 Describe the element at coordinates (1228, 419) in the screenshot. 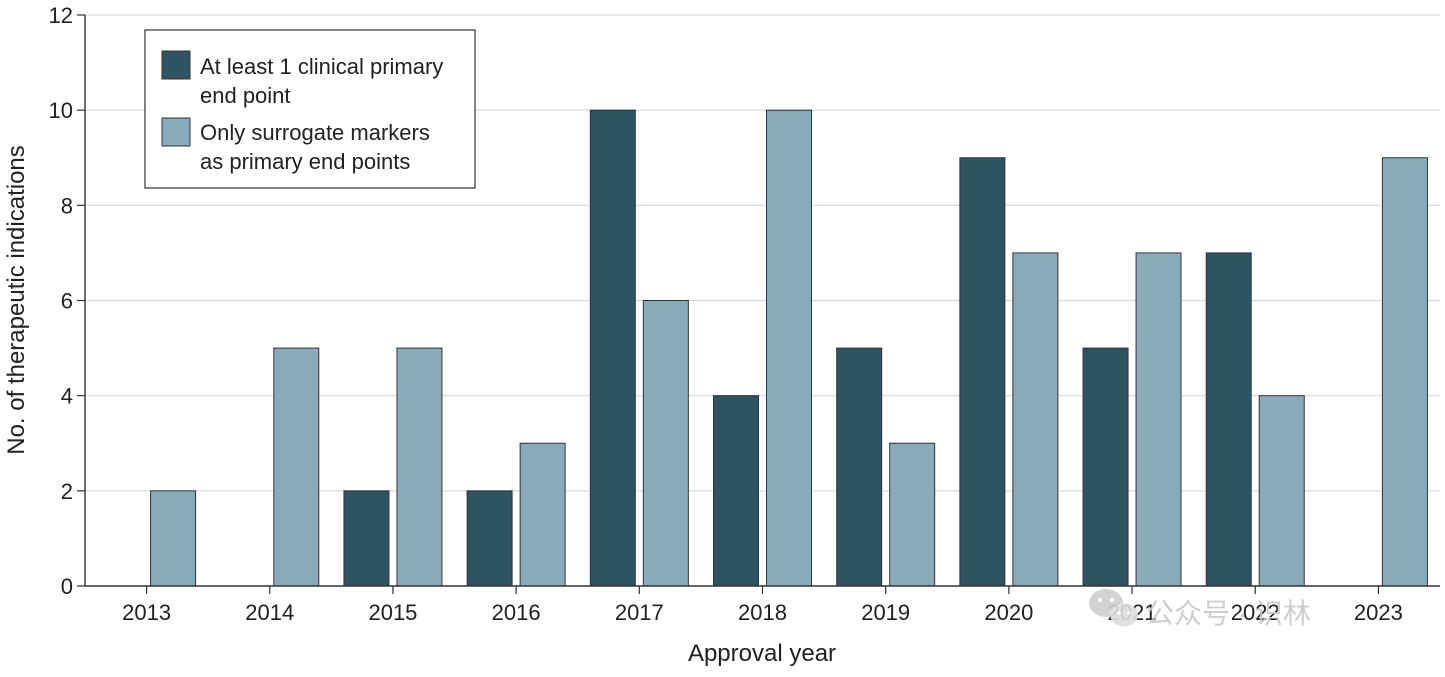

I see `bar-clinical-2022` at that location.